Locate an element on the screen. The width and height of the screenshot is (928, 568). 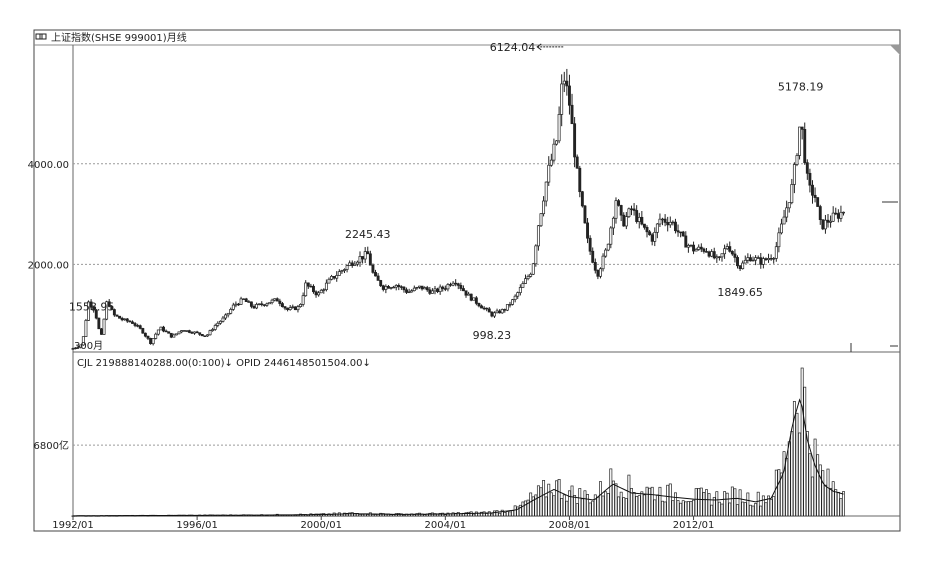
annotation-label: 998.23 is located at coordinates (492, 335).